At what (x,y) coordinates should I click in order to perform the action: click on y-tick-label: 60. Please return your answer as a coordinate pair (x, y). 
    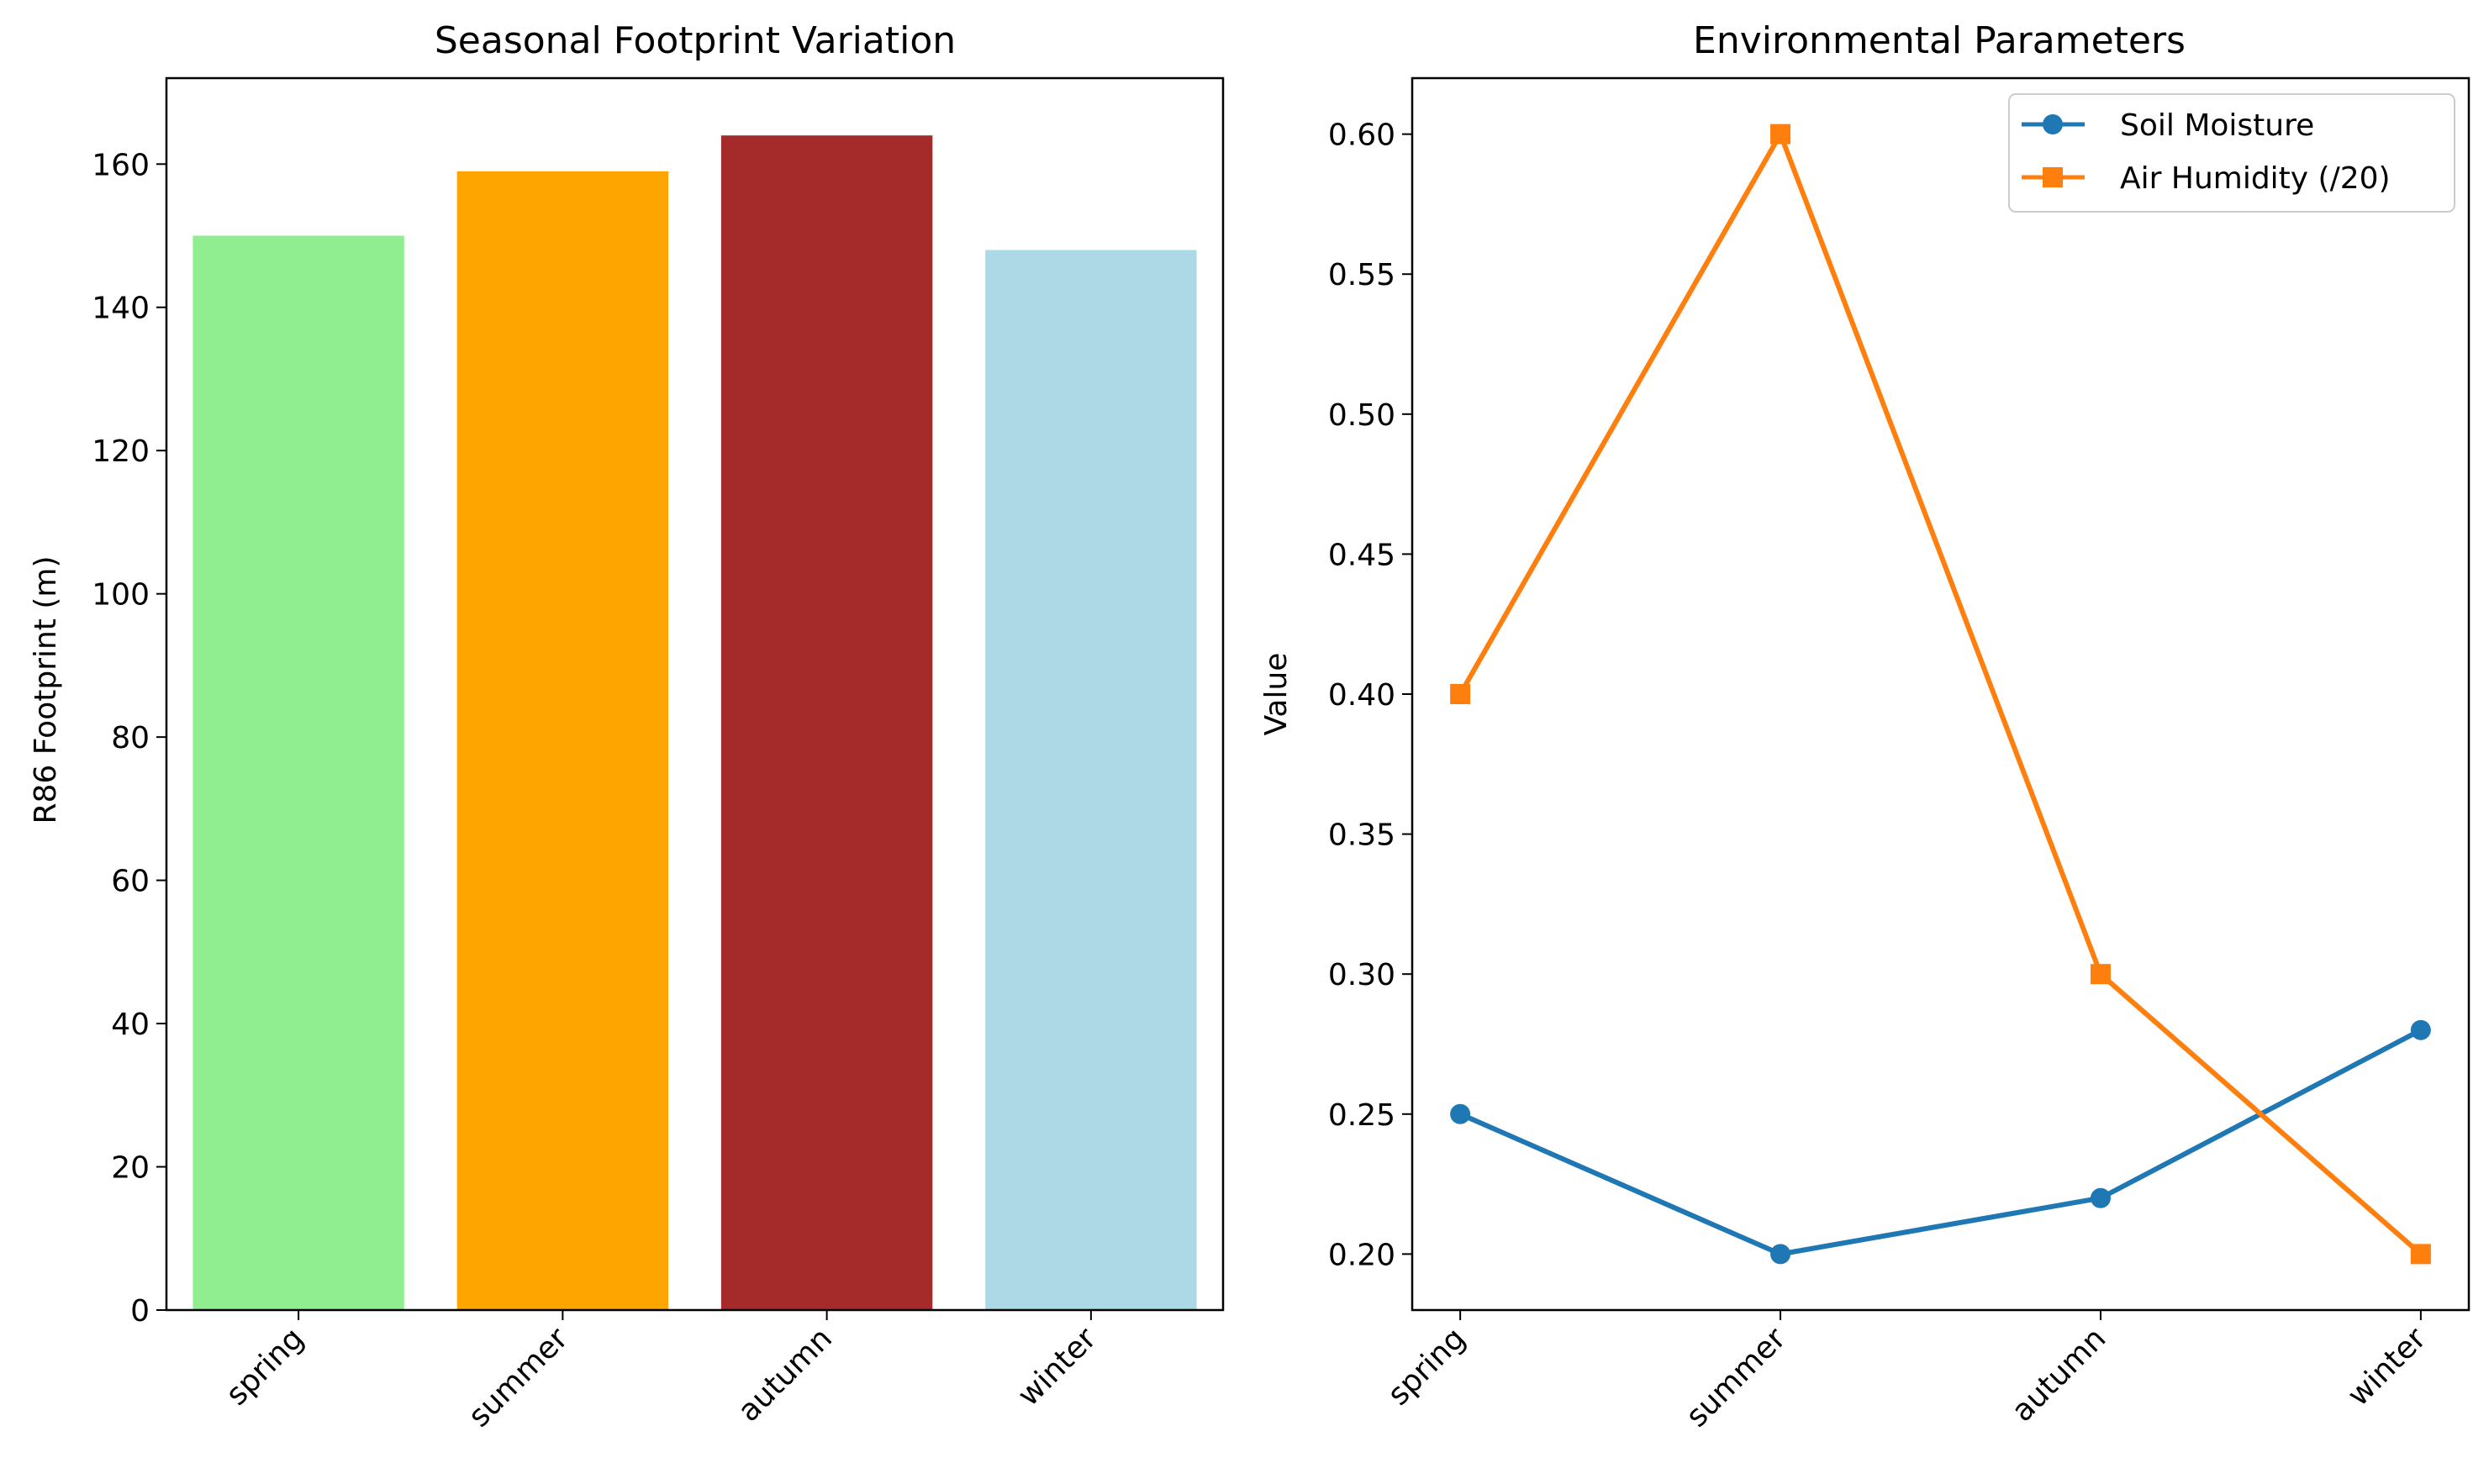
    Looking at the image, I should click on (130, 882).